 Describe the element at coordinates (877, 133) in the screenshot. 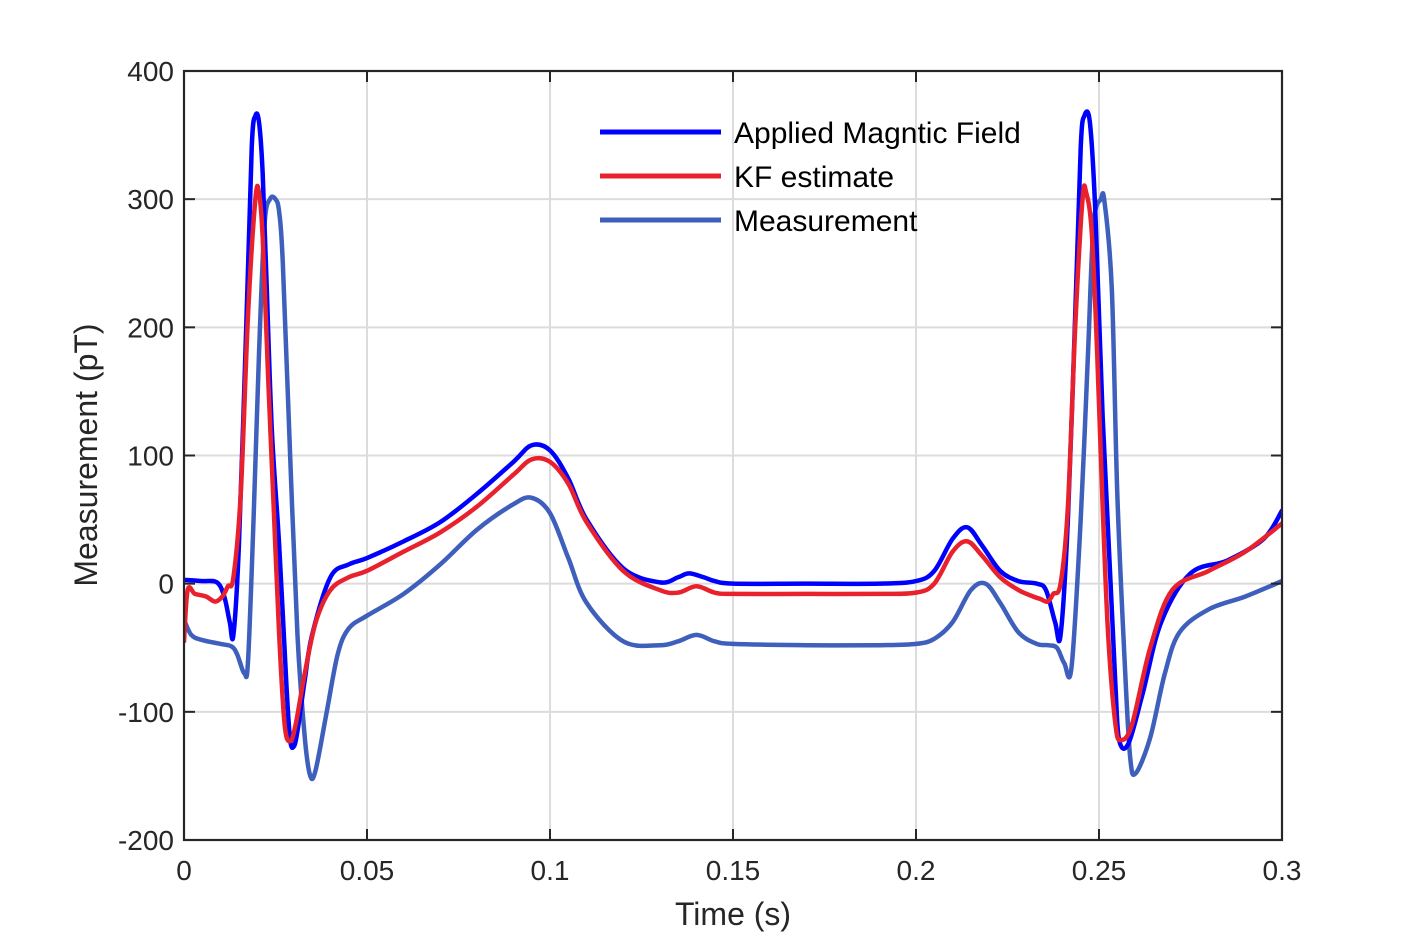

I see `legend-entry-applied-magntic-field: Applied Magntic Field` at that location.